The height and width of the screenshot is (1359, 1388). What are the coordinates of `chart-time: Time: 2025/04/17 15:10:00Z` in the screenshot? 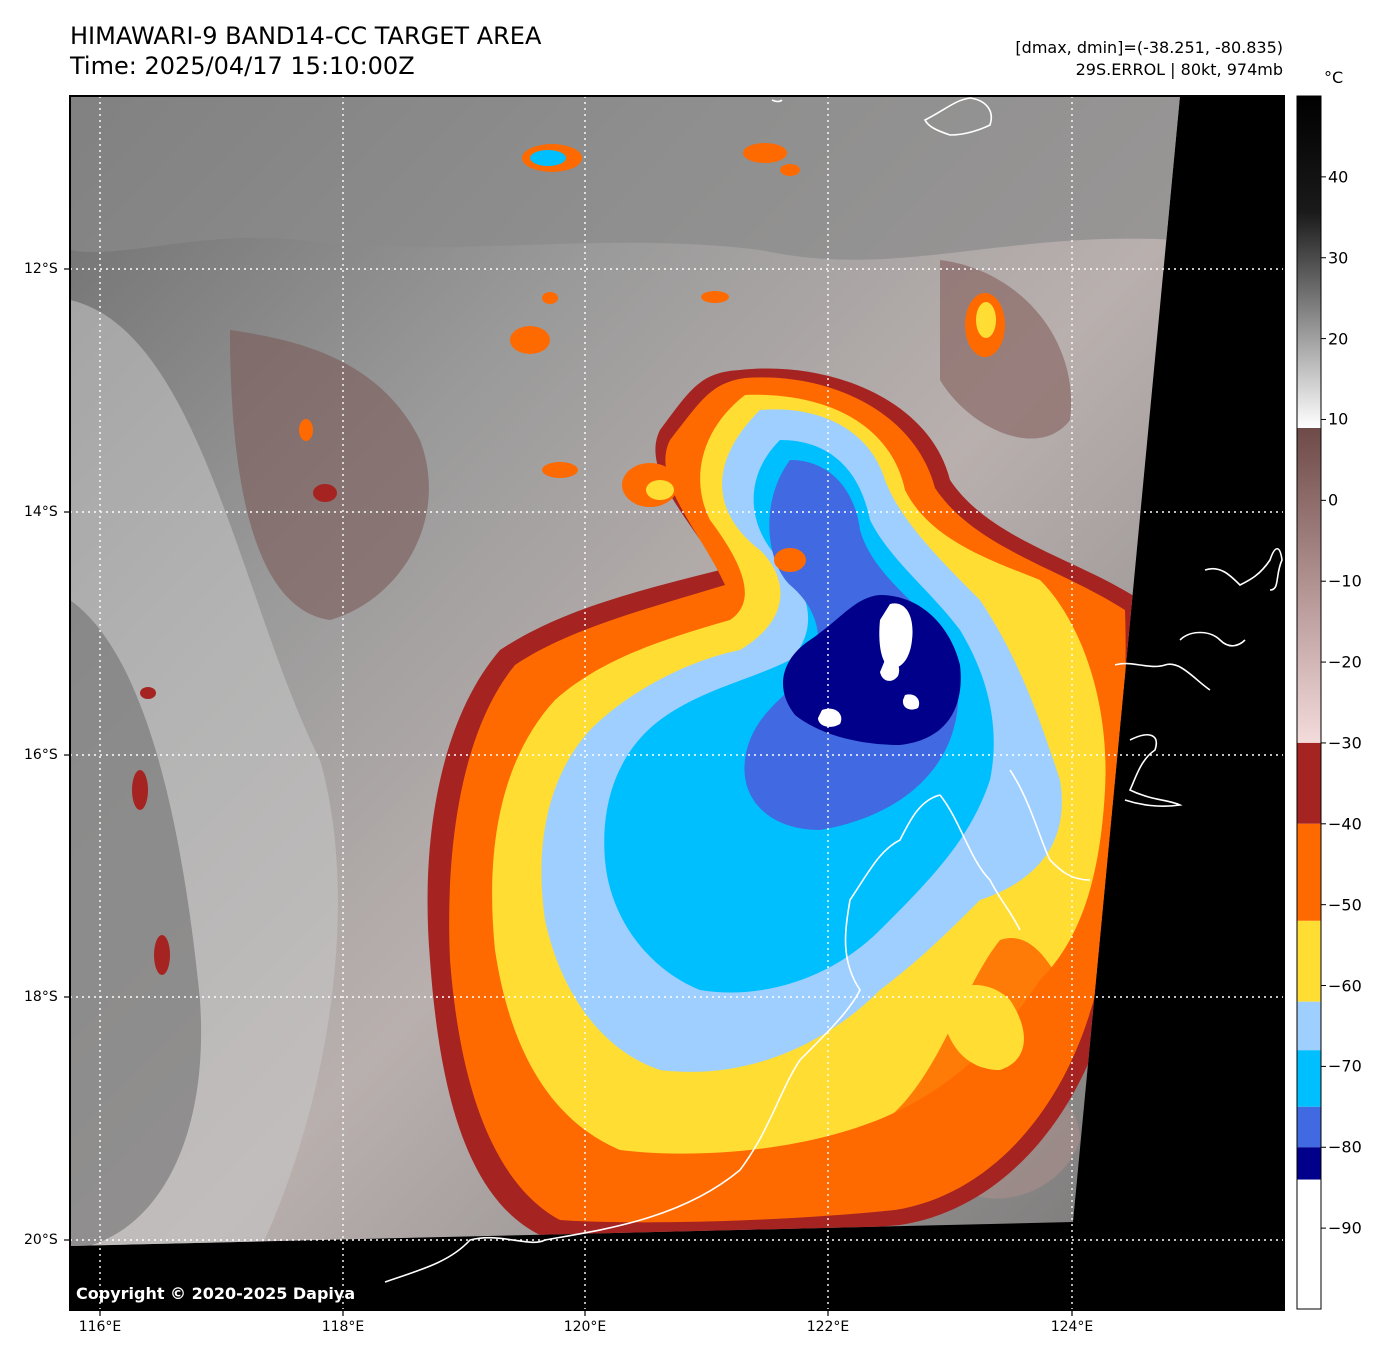 It's located at (242, 66).